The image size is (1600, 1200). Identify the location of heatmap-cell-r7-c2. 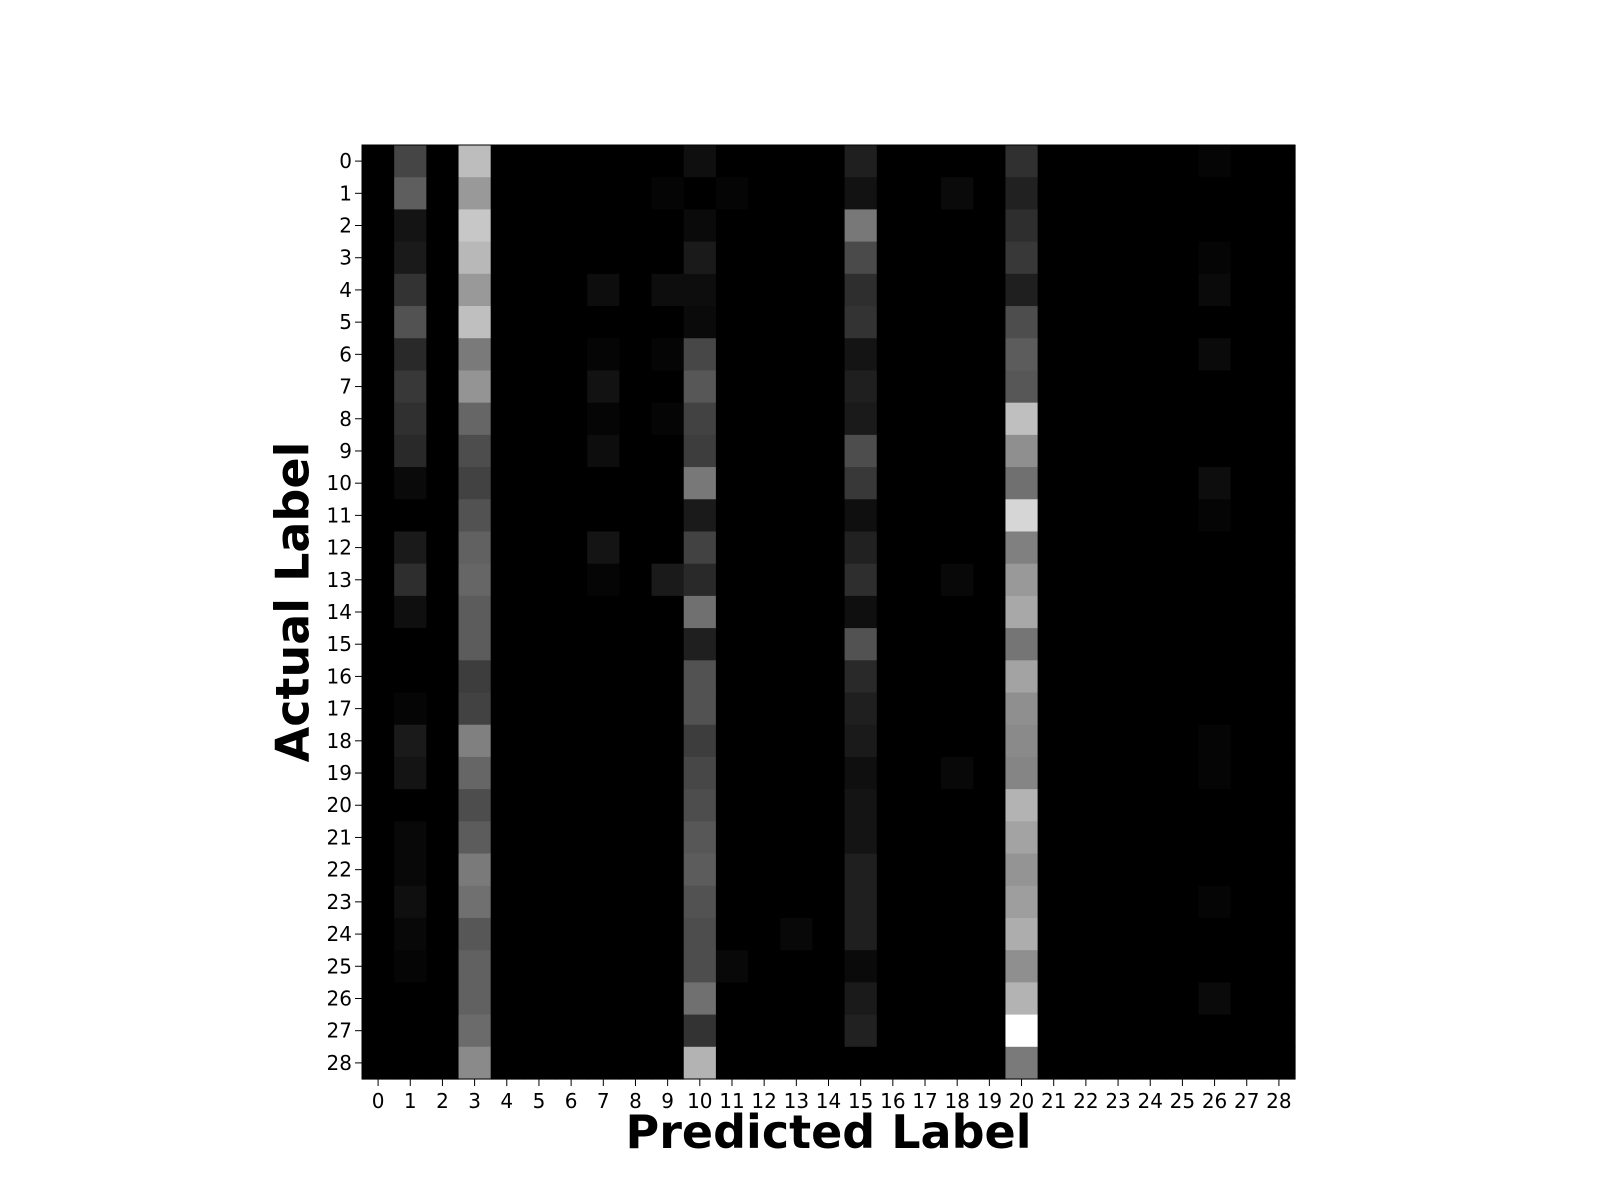
(443, 387).